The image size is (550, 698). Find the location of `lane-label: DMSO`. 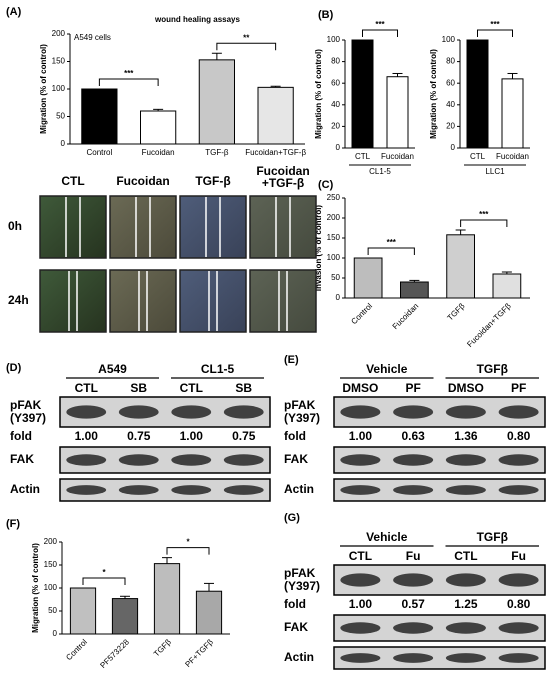

lane-label: DMSO is located at coordinates (360, 388).